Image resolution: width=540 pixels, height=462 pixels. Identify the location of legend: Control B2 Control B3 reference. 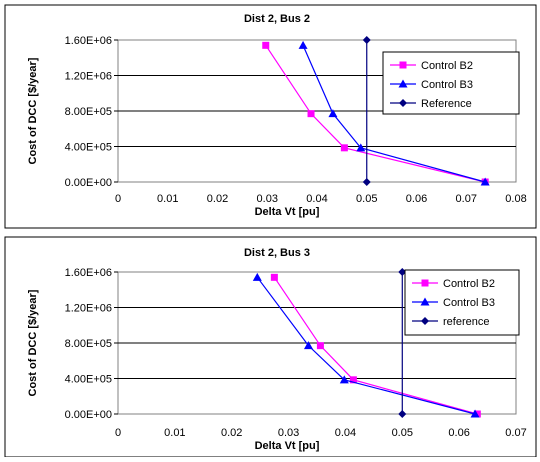
(462, 302).